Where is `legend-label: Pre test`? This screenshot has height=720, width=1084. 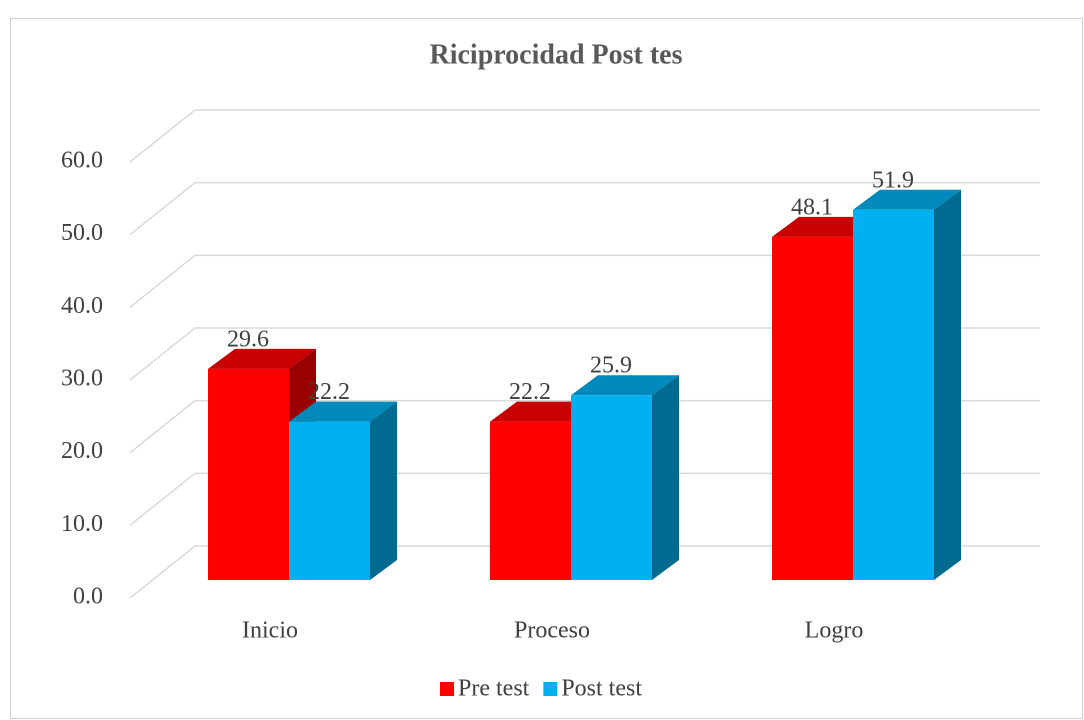
legend-label: Pre test is located at coordinates (494, 689).